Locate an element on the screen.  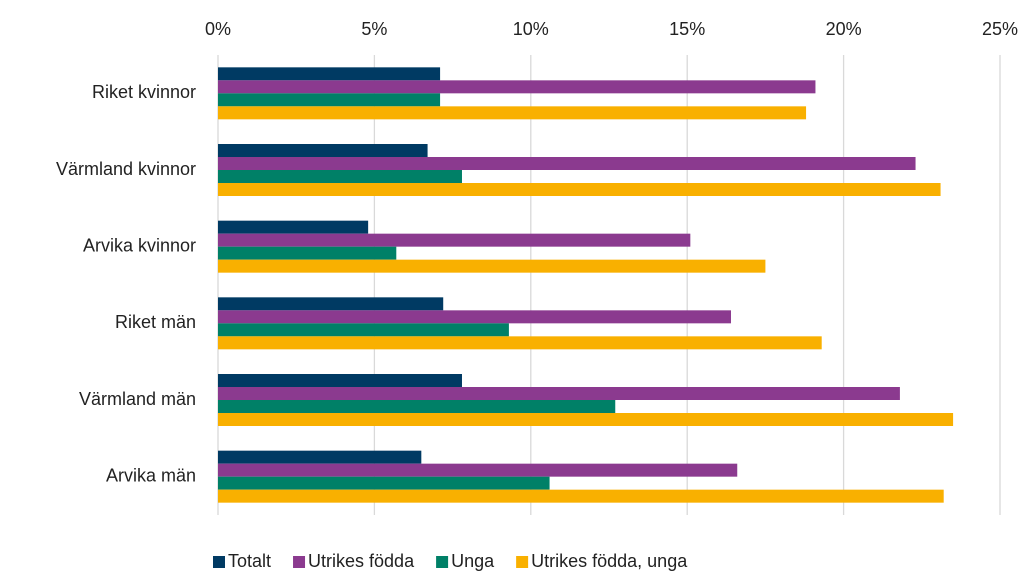
legend-label: Utrikes födda, unga is located at coordinates (609, 561).